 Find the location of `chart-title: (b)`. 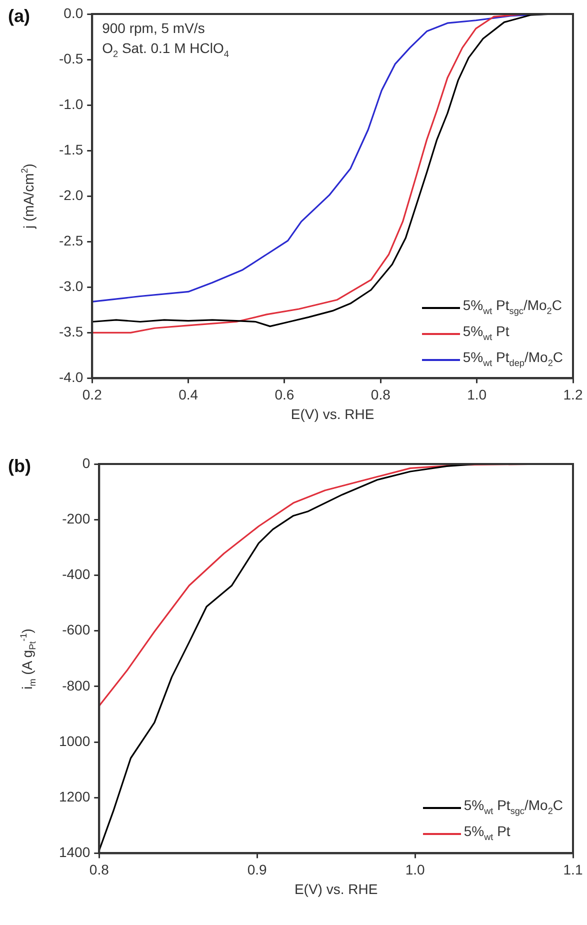

chart-title: (b) is located at coordinates (19, 466).